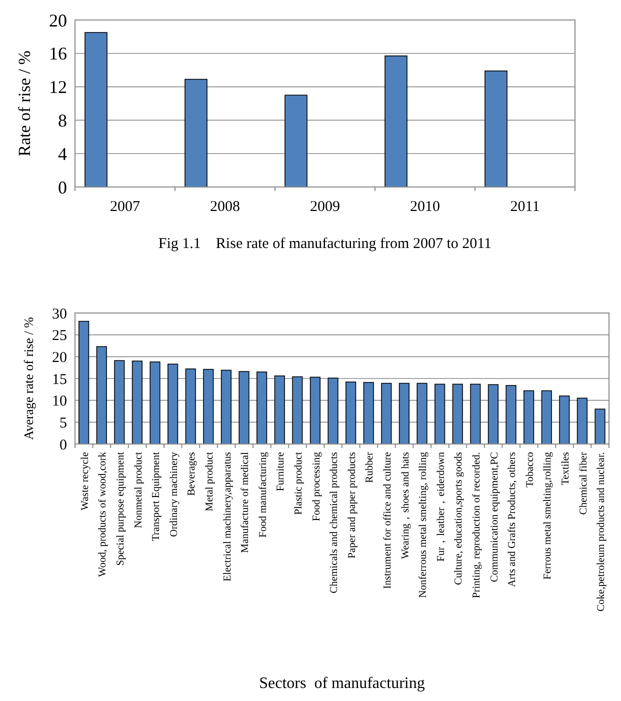 Image resolution: width=621 pixels, height=701 pixels. I want to click on x-tick-label: Nonferrous metal smelting, rolling, so click(424, 524).